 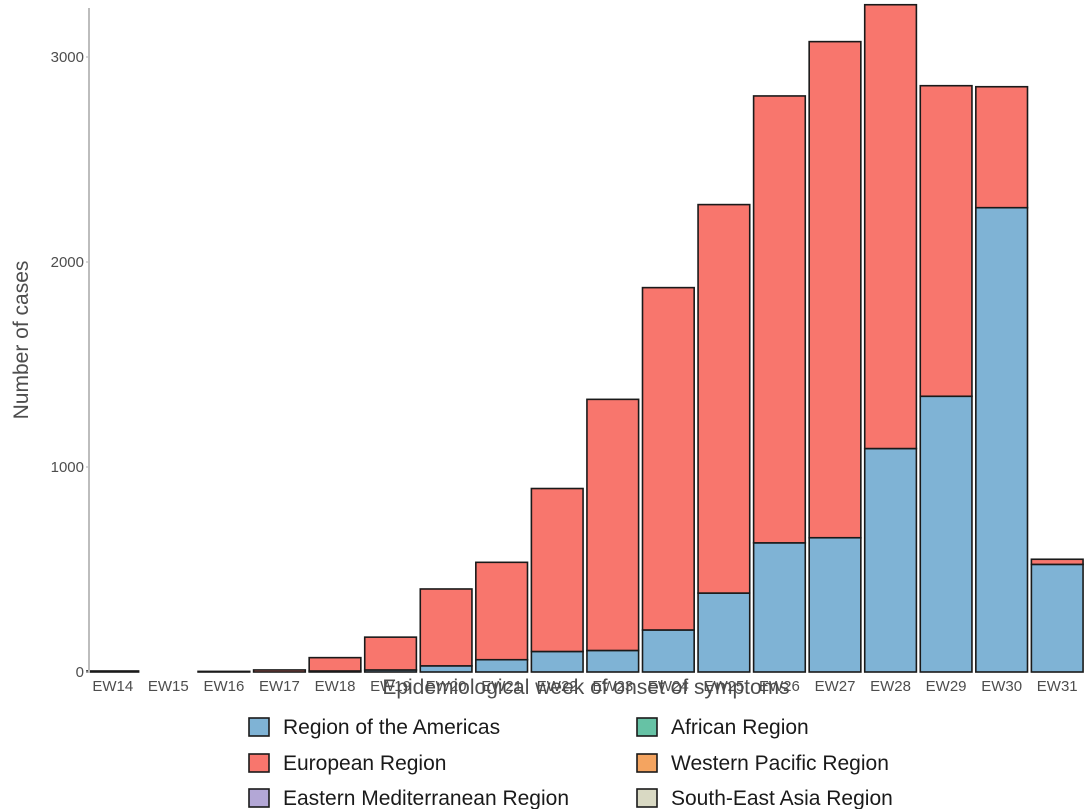 What do you see at coordinates (426, 798) in the screenshot?
I see `legend-label: Eastern Mediterranean Region` at bounding box center [426, 798].